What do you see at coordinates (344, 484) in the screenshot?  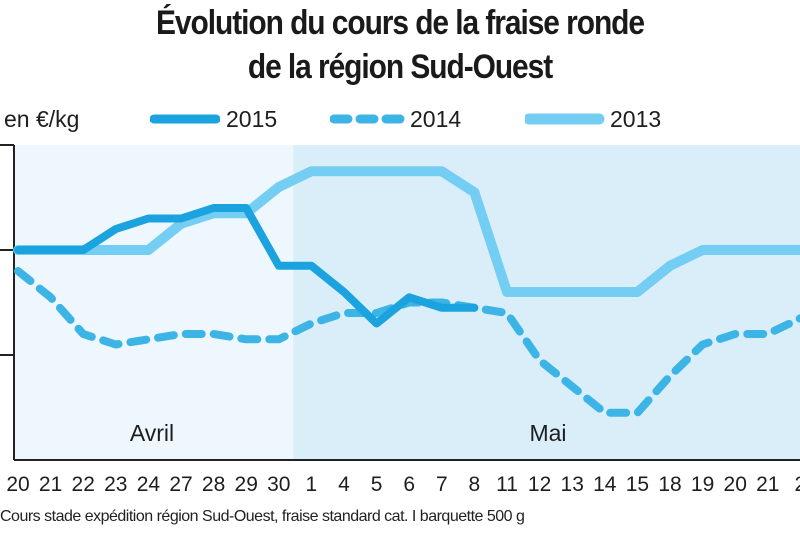 I see `x-tick-label: 4` at bounding box center [344, 484].